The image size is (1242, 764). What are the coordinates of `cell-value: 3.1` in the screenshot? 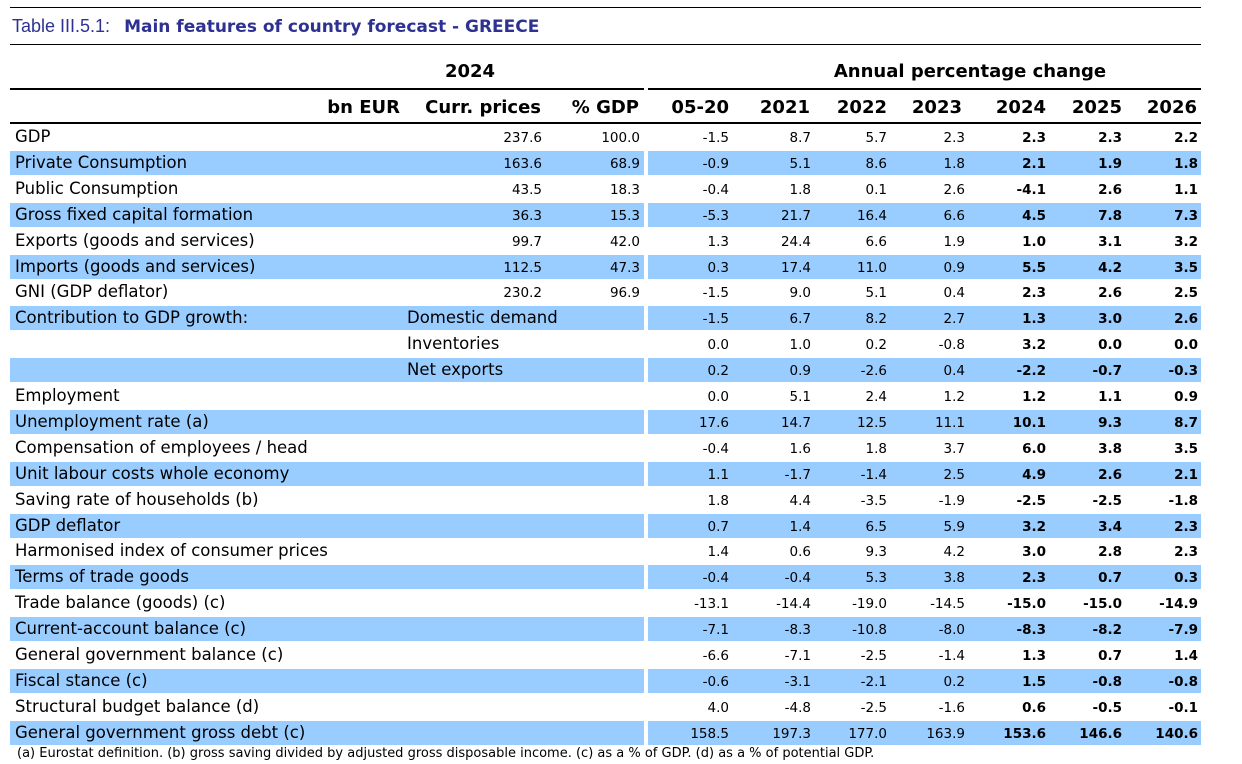 It's located at (1110, 241).